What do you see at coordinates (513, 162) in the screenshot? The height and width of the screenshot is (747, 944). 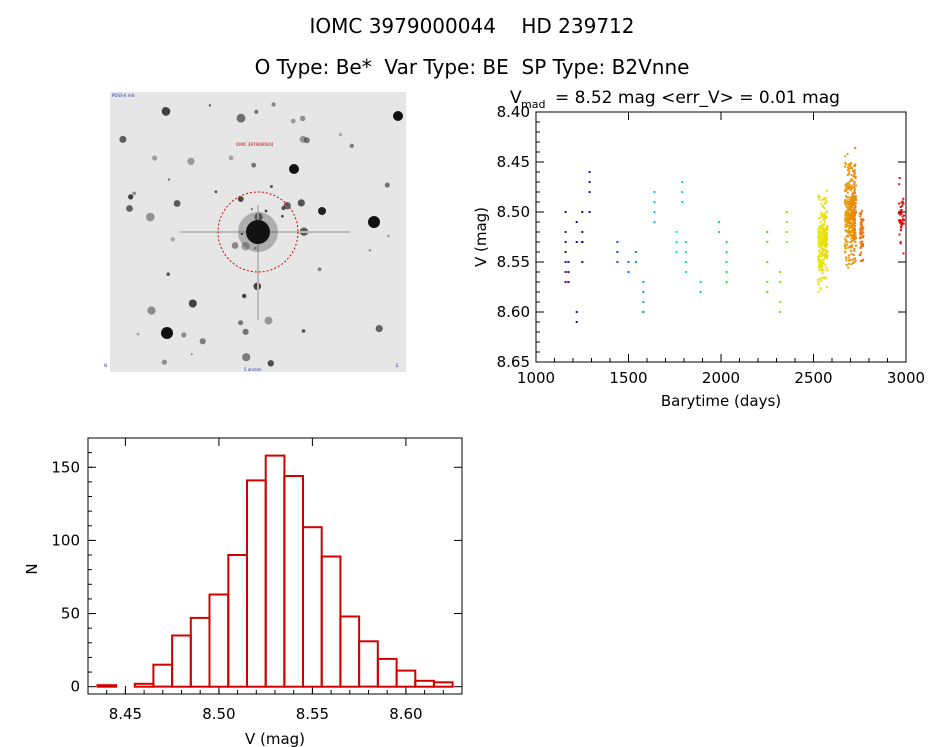 I see `lc-ytick-label: 8.45` at bounding box center [513, 162].